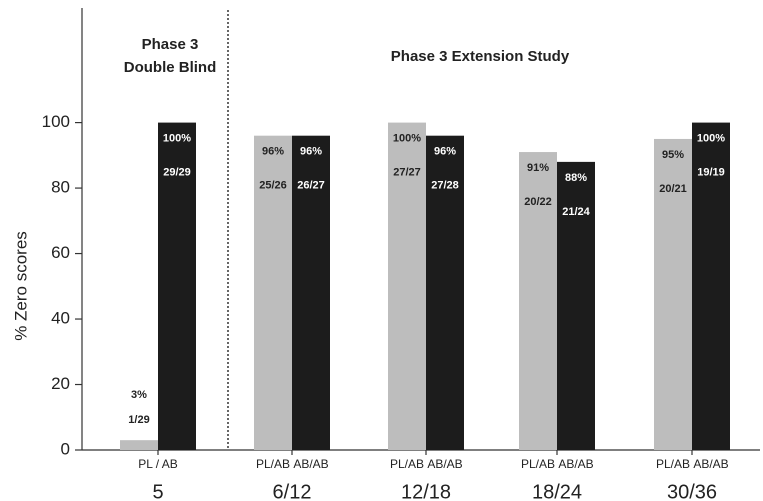  I want to click on bar-group-label: PL / AB, so click(158, 464).